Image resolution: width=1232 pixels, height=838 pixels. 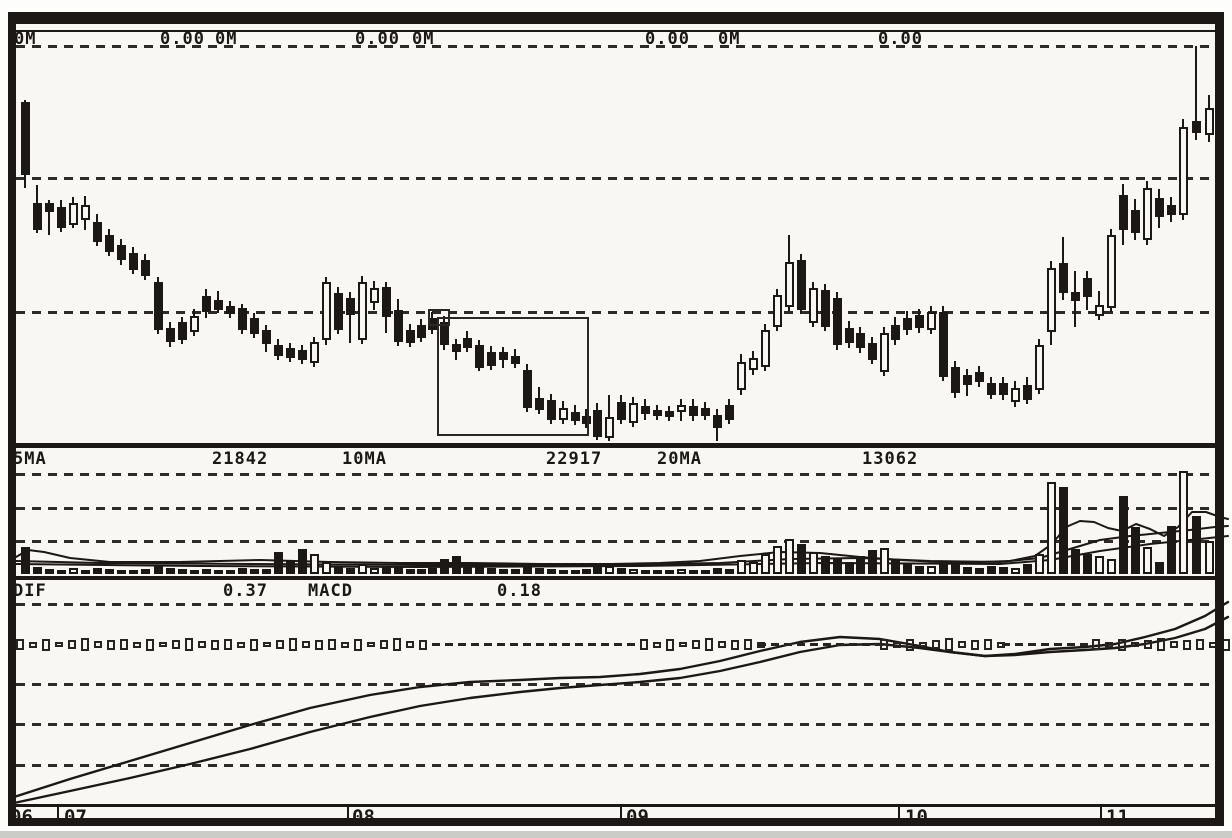 I want to click on macd-header-label: DIF, so click(x=30, y=591).